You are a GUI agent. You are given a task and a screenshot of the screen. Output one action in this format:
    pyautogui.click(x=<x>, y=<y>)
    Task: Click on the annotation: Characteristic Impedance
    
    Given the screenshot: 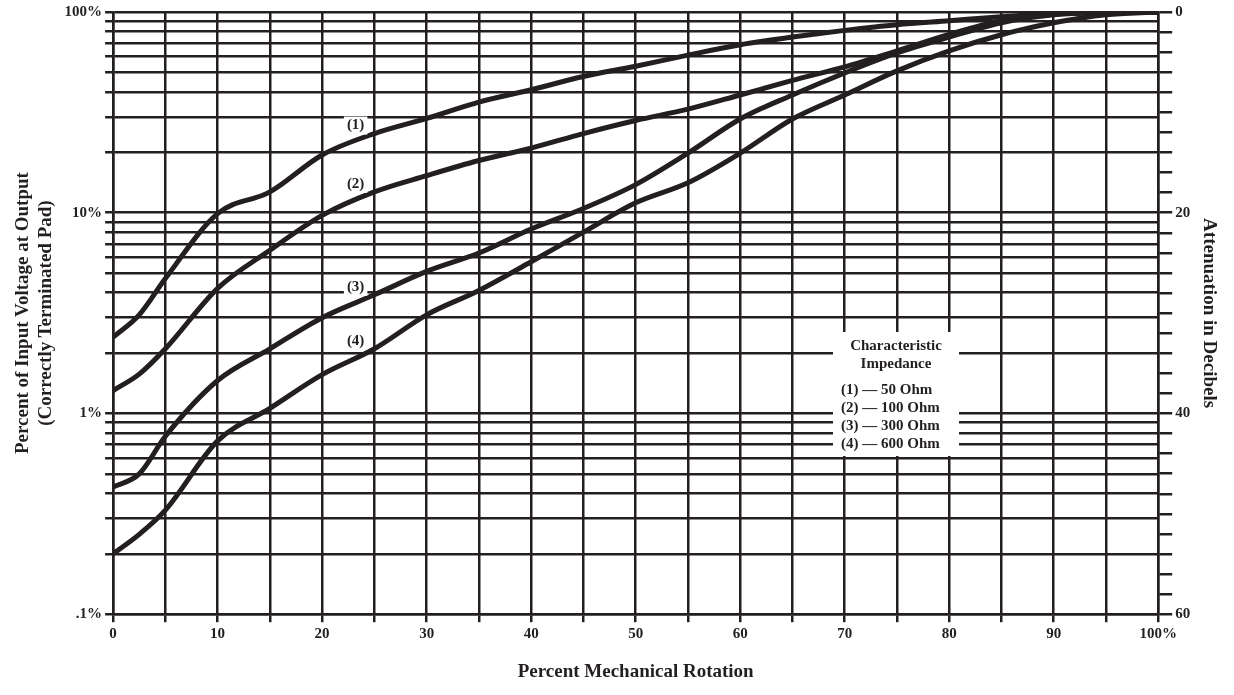 What is the action you would take?
    pyautogui.click(x=896, y=354)
    